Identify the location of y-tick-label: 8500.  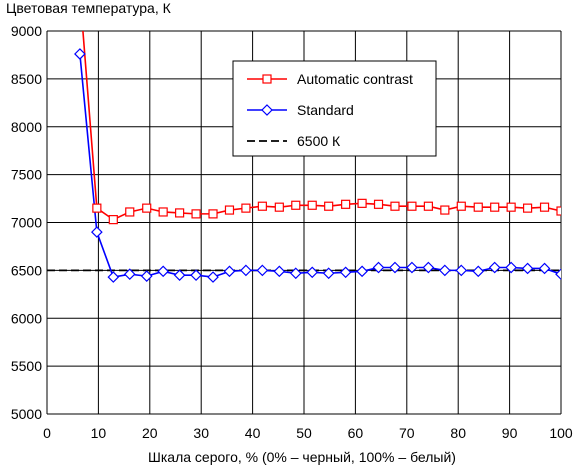
(26, 79).